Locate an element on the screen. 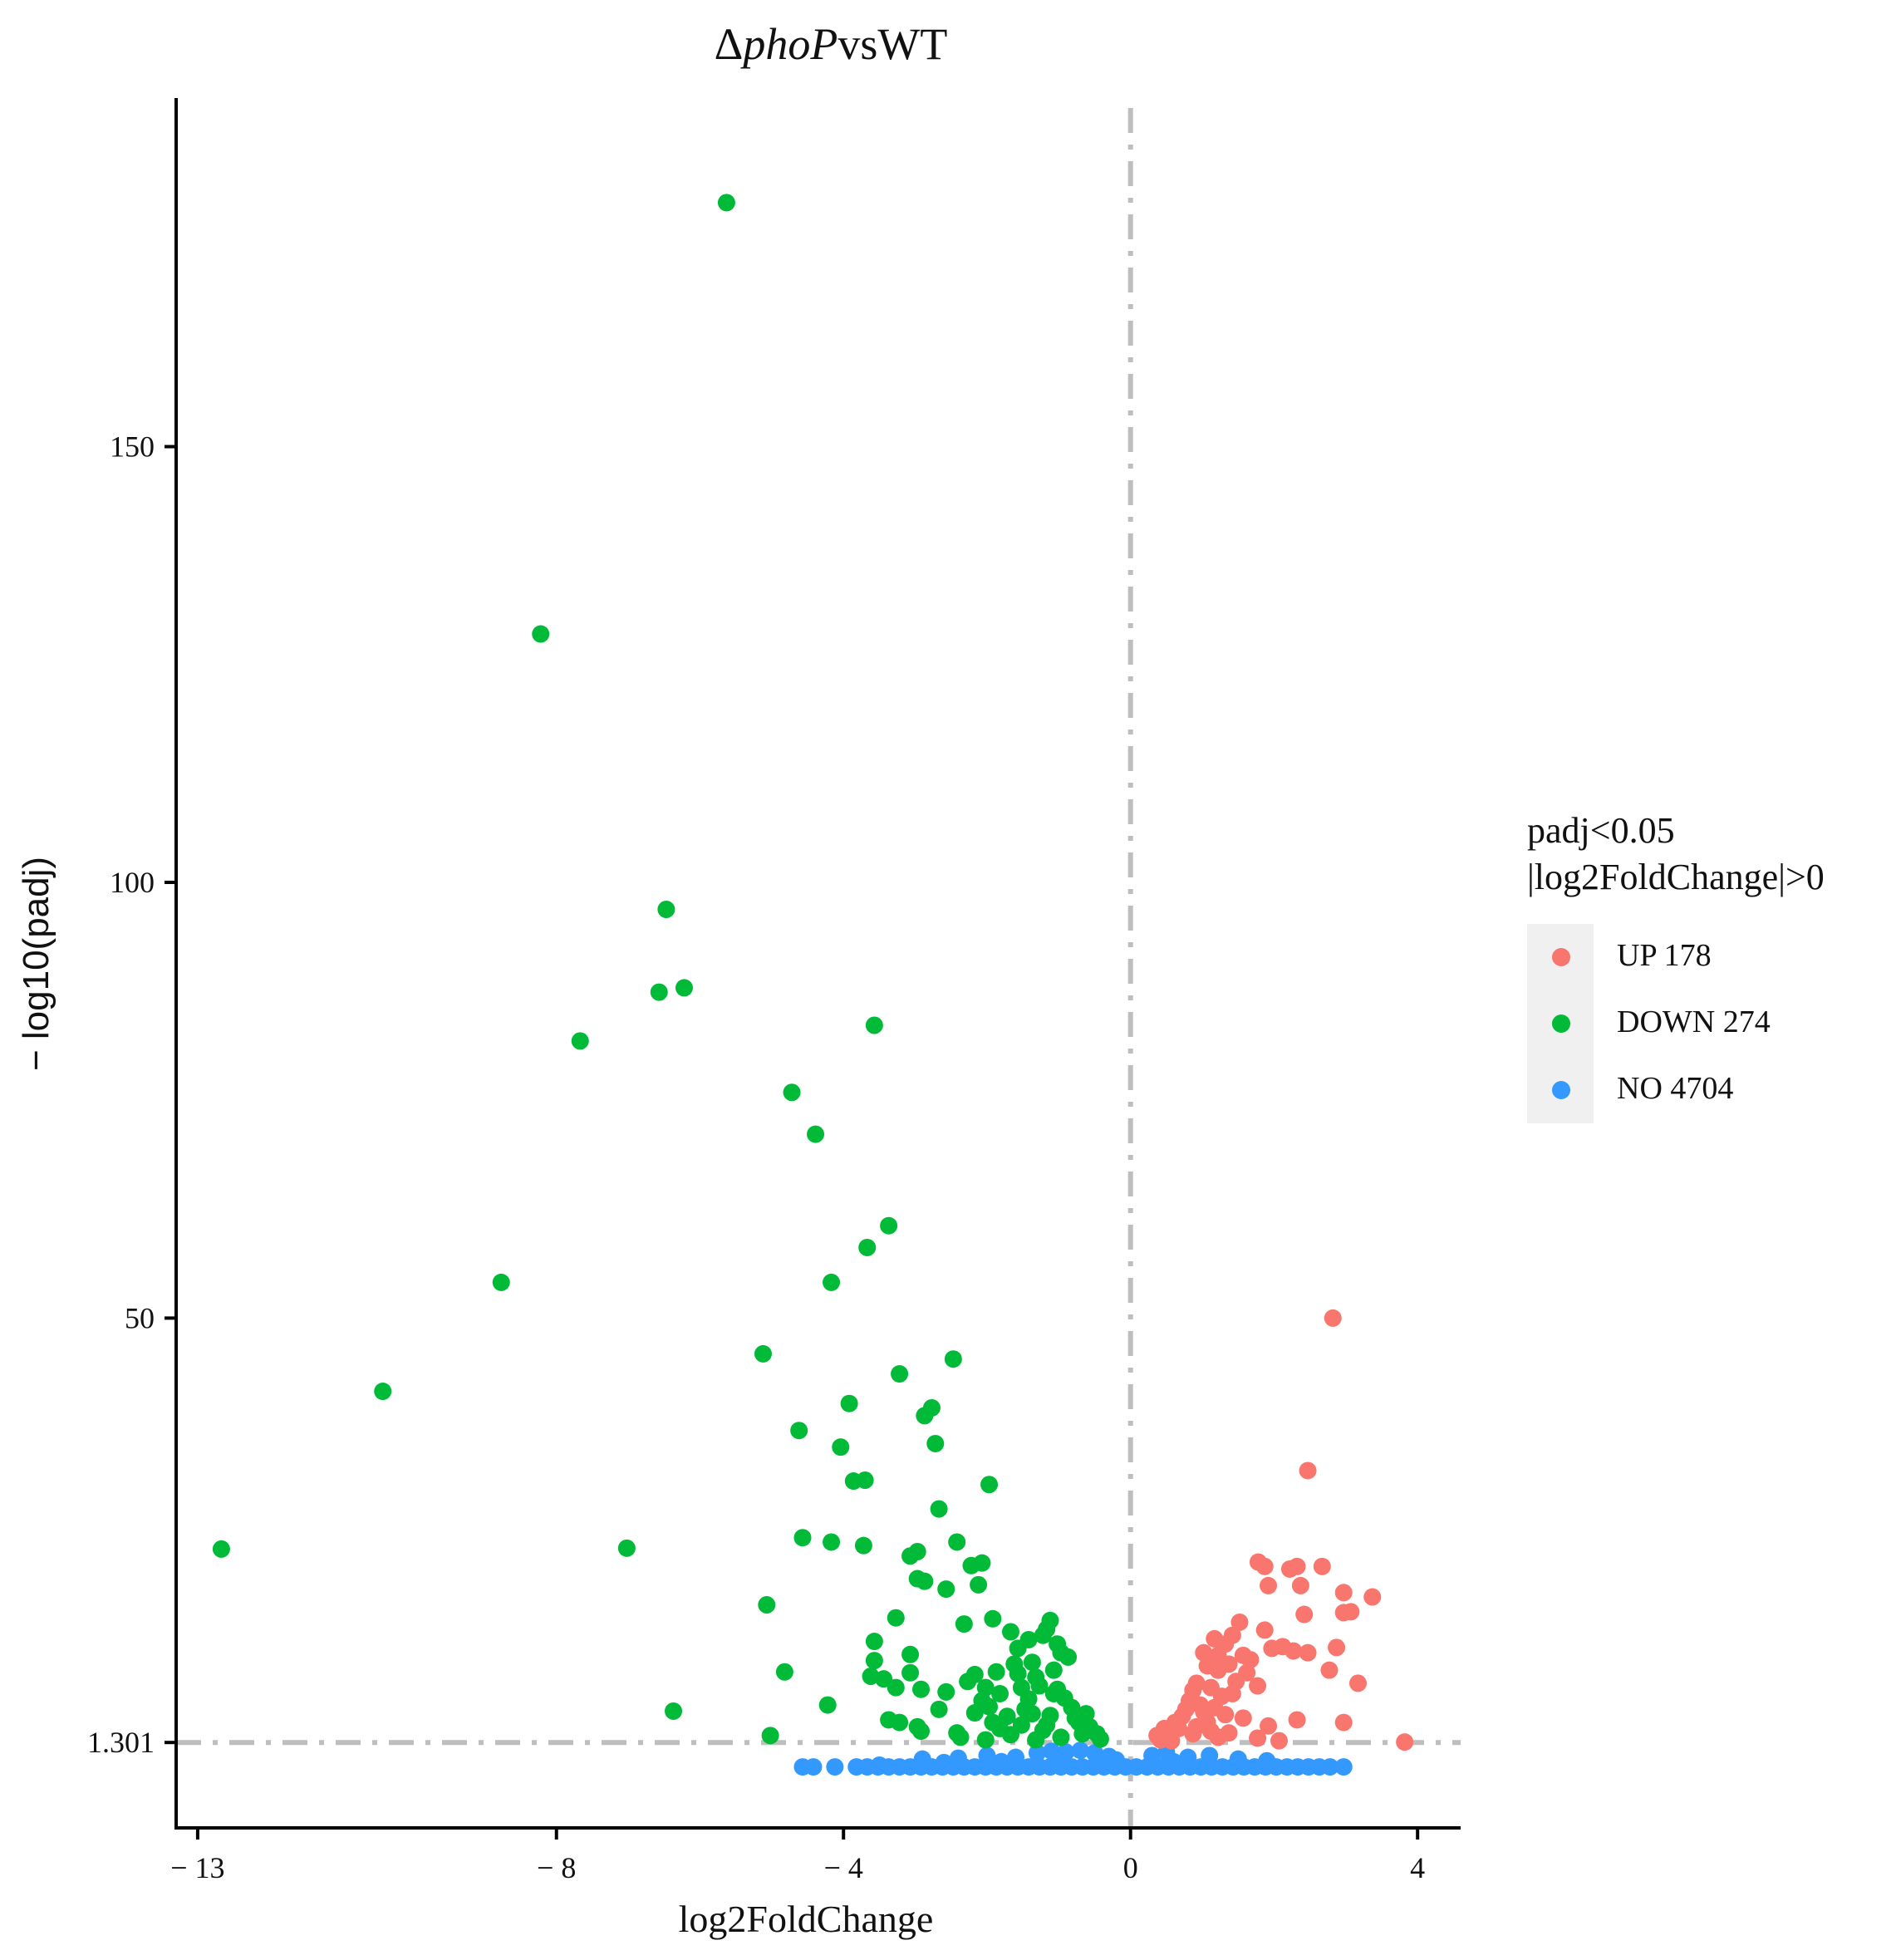  legend-up-dot is located at coordinates (1561, 957).